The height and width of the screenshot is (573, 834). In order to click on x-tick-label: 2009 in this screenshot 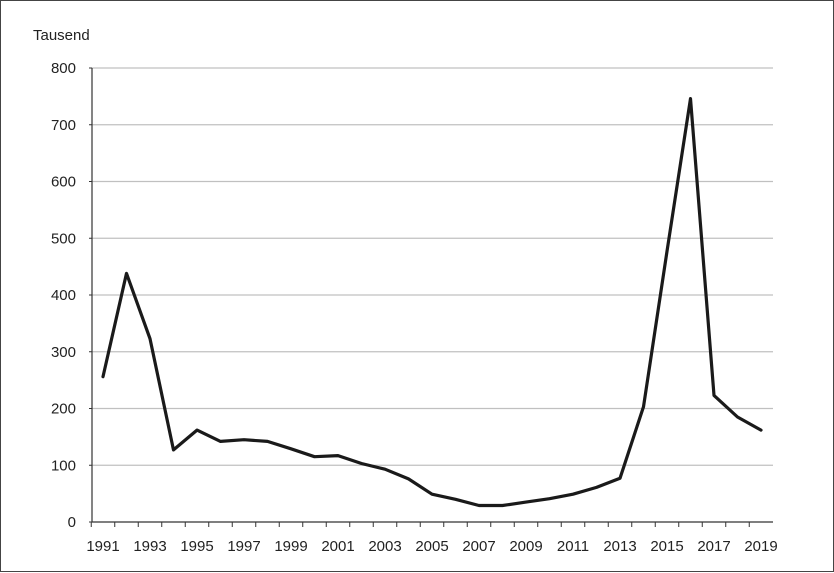, I will do `click(525, 546)`.